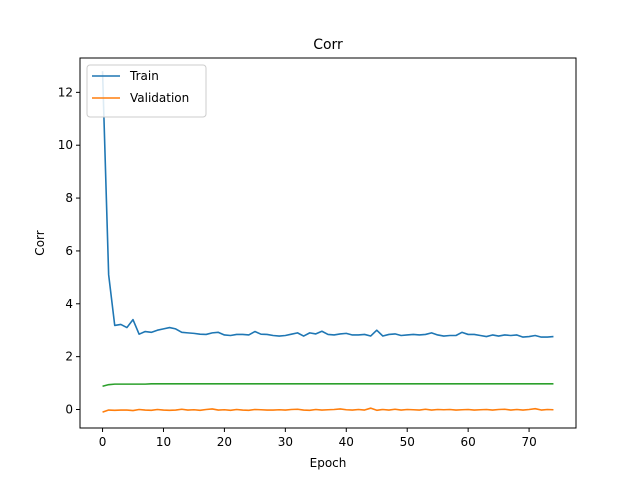 The height and width of the screenshot is (480, 640). What do you see at coordinates (285, 442) in the screenshot?
I see `x-tick-label: 30` at bounding box center [285, 442].